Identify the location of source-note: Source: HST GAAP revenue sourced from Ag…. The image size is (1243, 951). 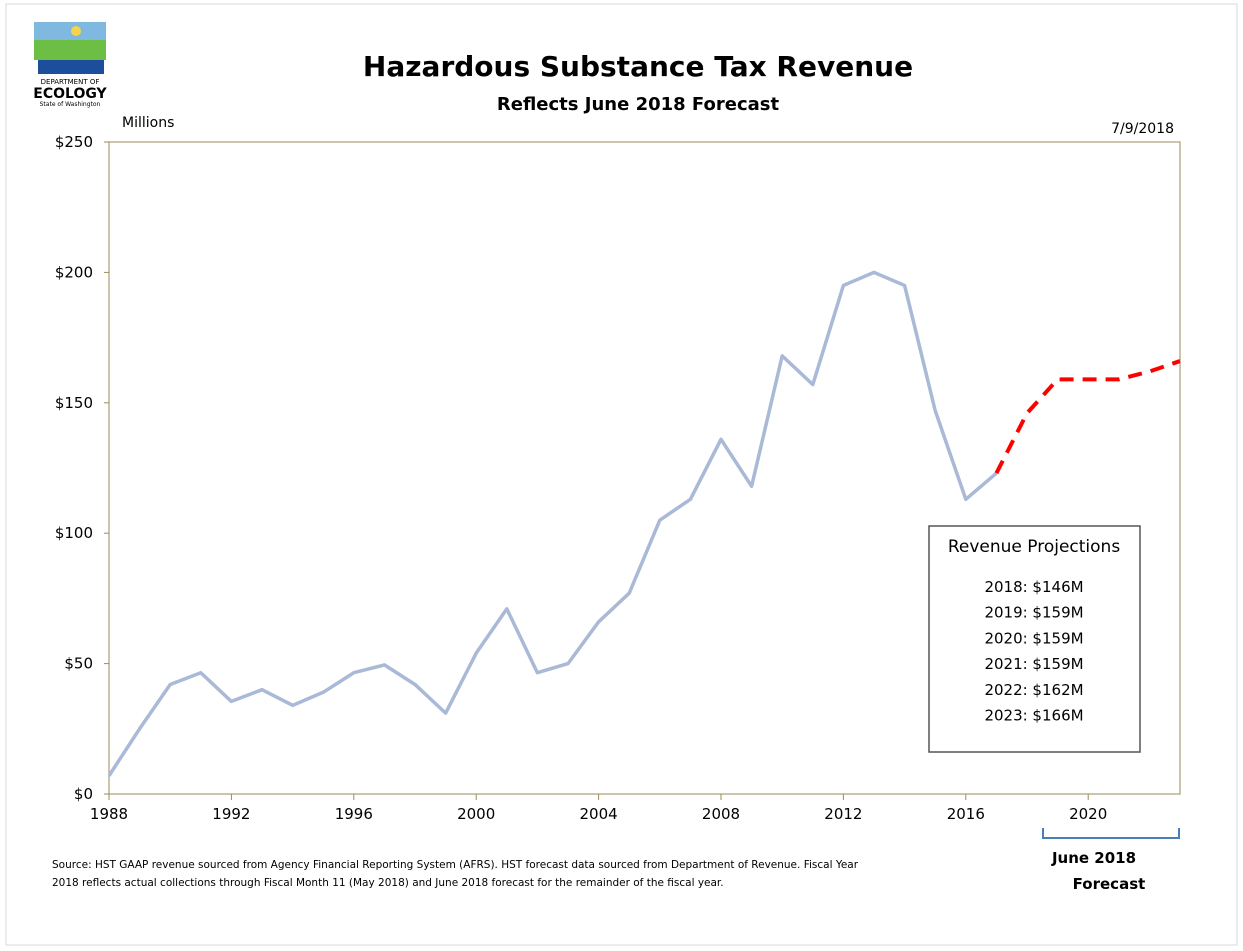
(455, 865).